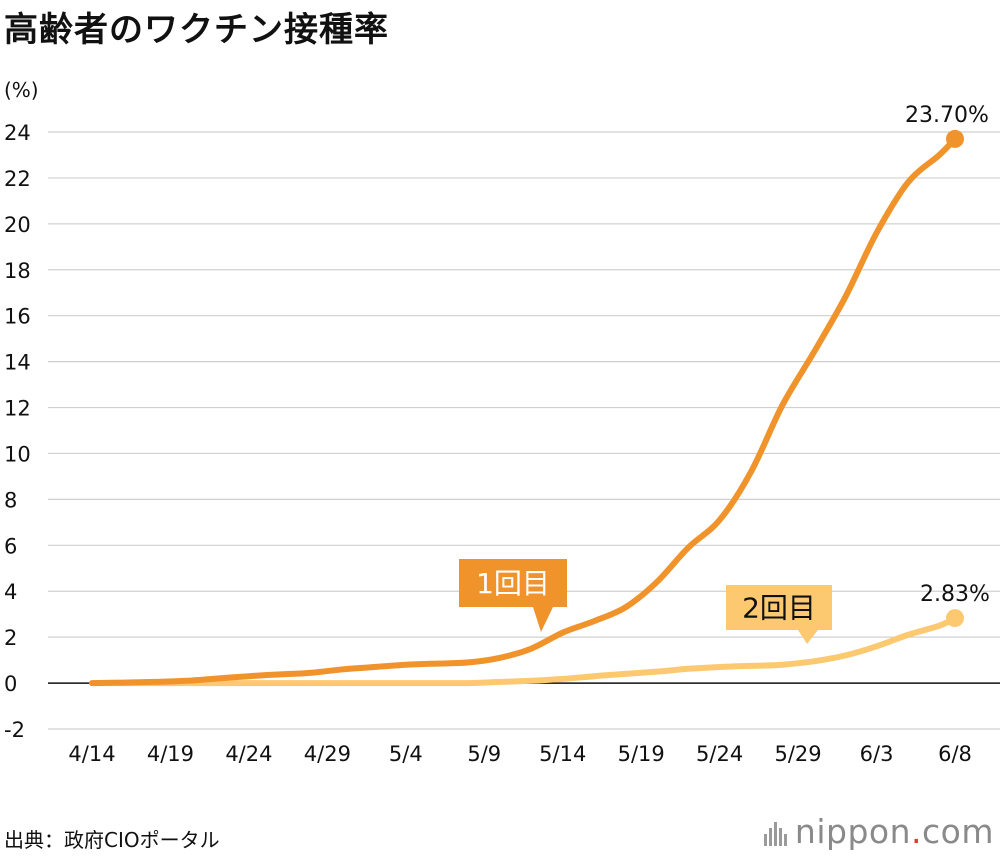  Describe the element at coordinates (719, 754) in the screenshot. I see `x-tick-label: 5/24` at that location.